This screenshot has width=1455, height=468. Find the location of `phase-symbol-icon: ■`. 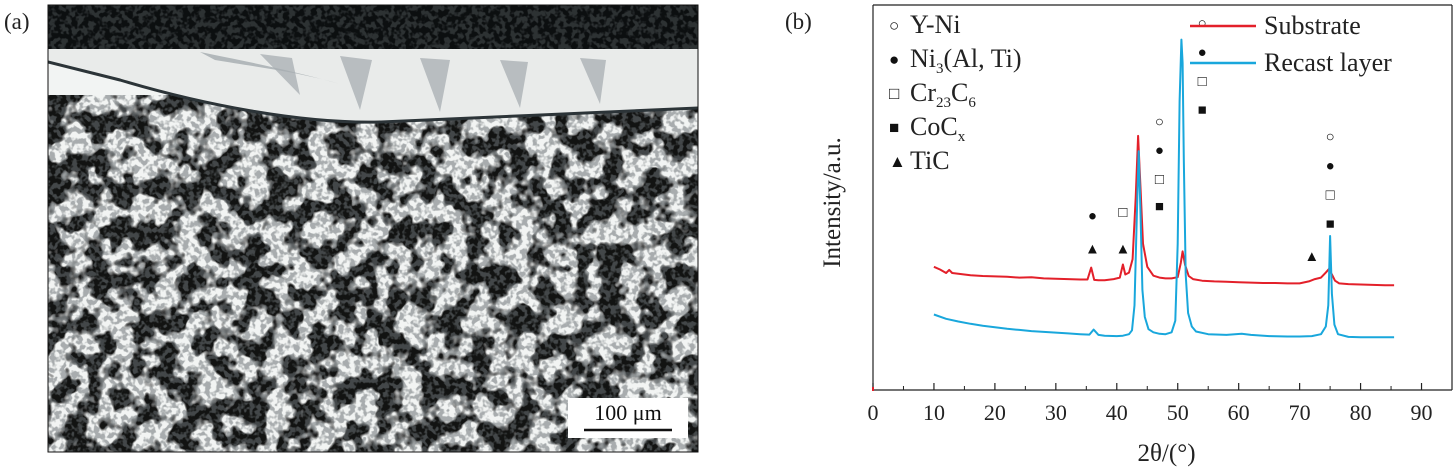

phase-symbol-icon: ■ is located at coordinates (894, 127).